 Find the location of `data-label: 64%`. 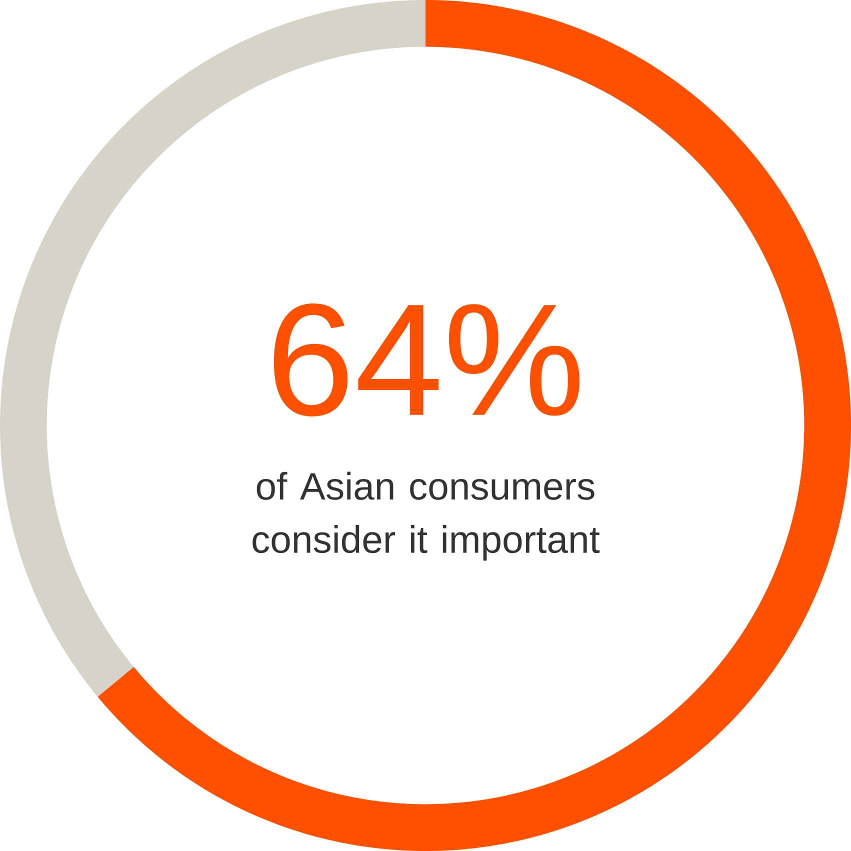

data-label: 64% is located at coordinates (427, 359).